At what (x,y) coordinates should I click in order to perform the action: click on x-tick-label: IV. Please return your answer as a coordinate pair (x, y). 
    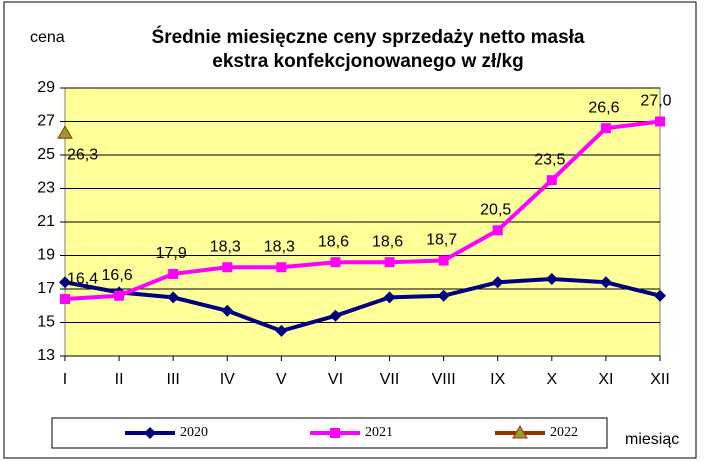
    Looking at the image, I should click on (227, 379).